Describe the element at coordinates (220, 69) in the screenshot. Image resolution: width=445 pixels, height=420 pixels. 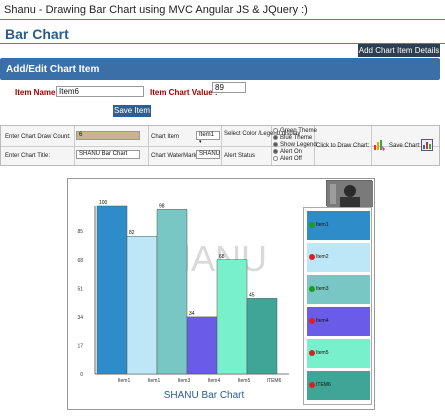
I see `add-edit-panel-header: Add/Edit Chart Item` at that location.